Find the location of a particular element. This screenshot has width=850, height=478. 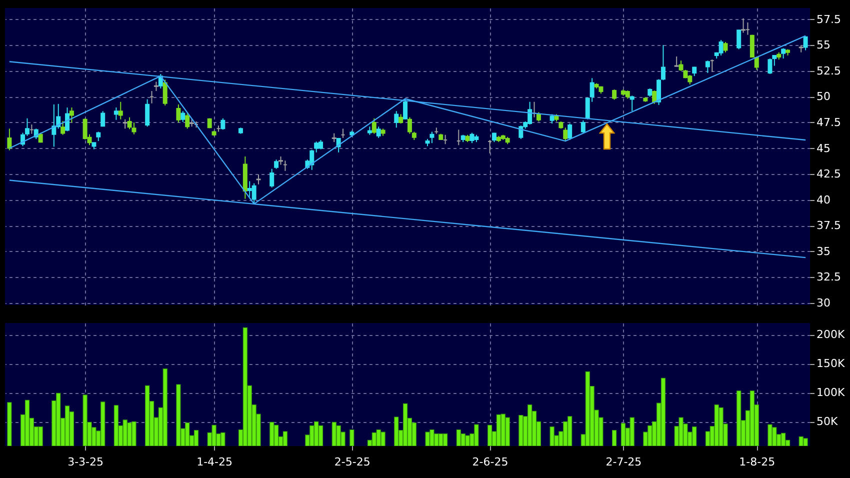

y-tick-label: 42.5 is located at coordinates (828, 174).